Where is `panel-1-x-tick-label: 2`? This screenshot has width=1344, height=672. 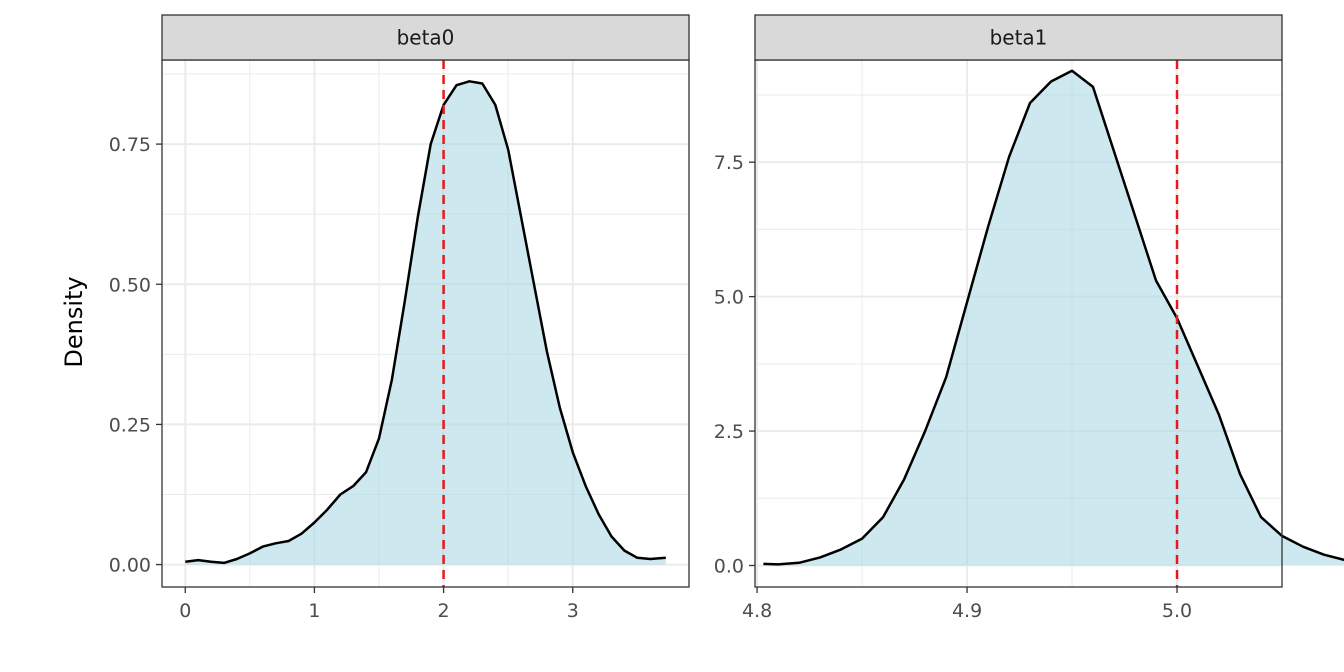 panel-1-x-tick-label: 2 is located at coordinates (444, 611).